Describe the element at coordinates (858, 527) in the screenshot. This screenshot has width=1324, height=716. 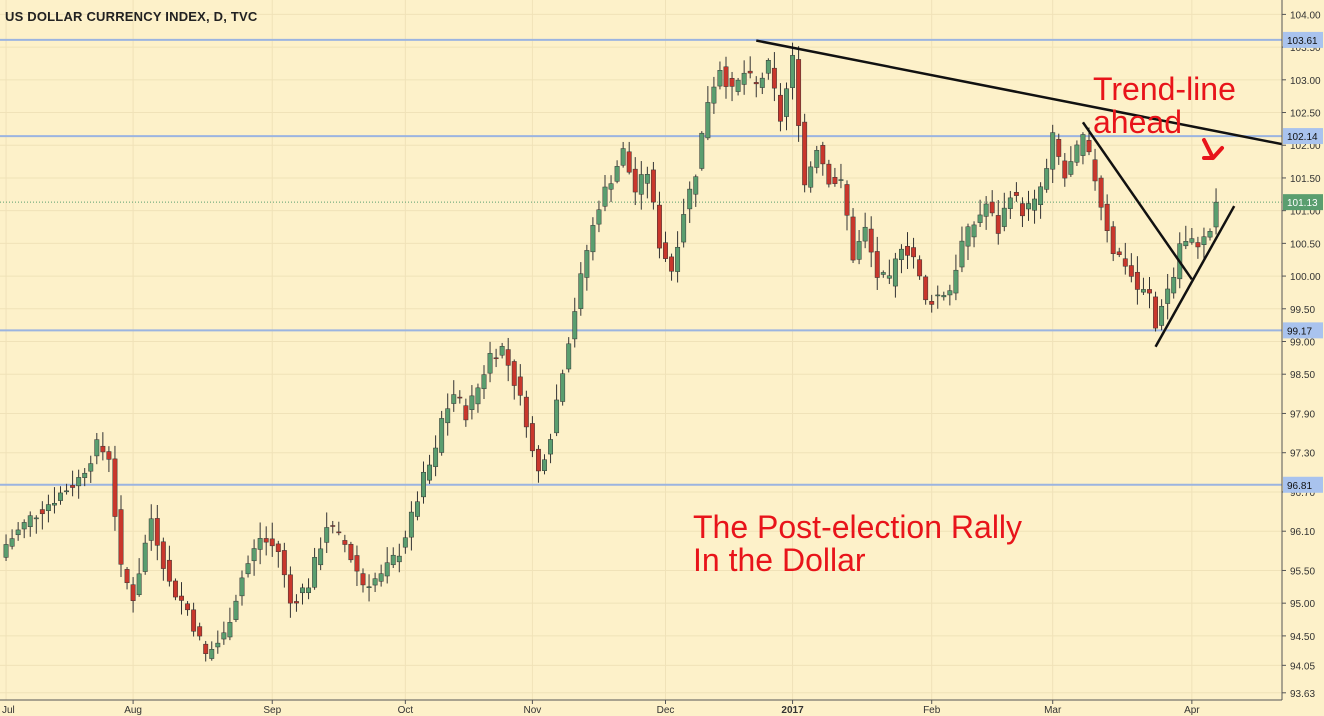
I see `annotation-line: The Post-election Rally` at that location.